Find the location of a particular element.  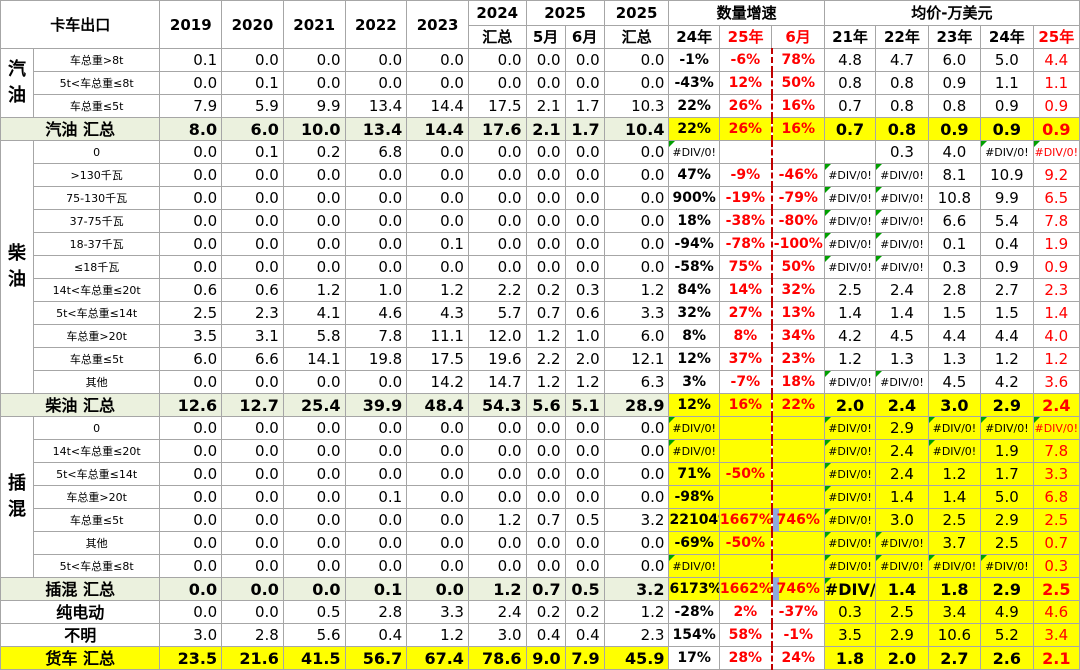

value-cell: 78.6 is located at coordinates (497, 658).